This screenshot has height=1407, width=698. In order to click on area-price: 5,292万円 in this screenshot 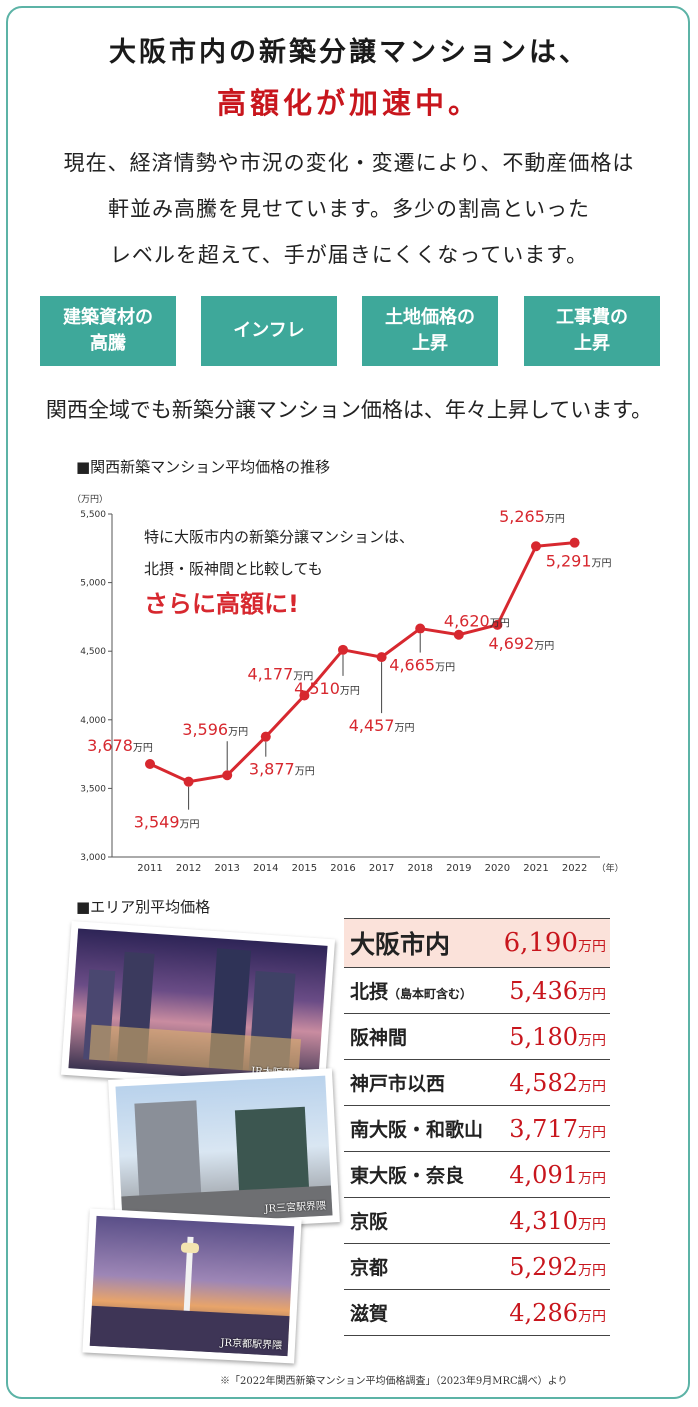, I will do `click(557, 1266)`.